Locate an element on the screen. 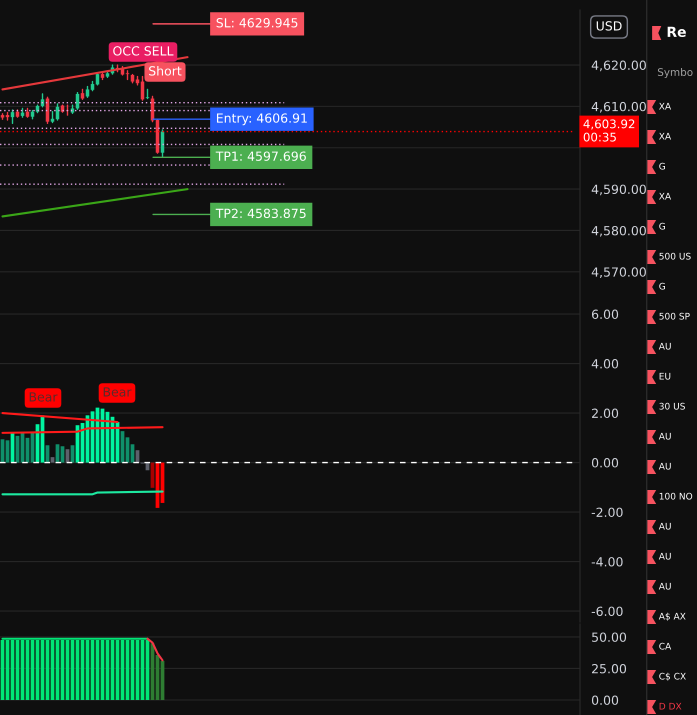  text: 100 NO is located at coordinates (676, 496).